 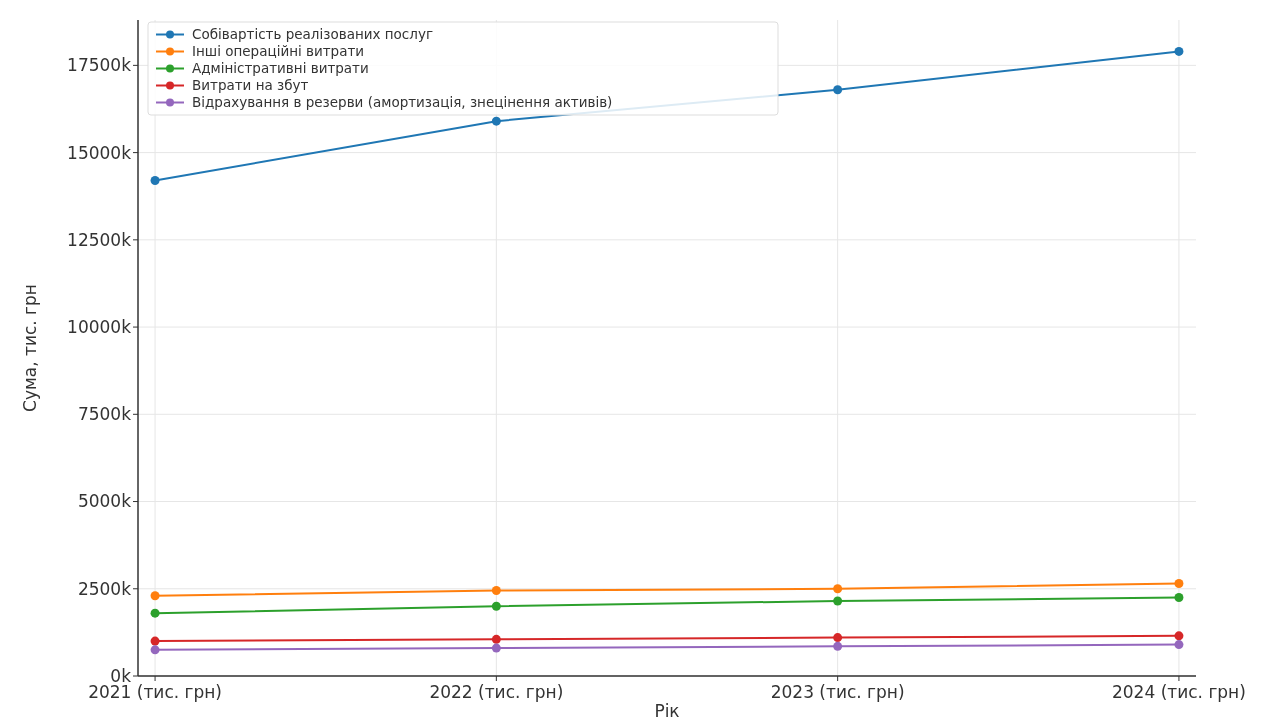 I want to click on y-tick-label: 10000k, so click(x=99, y=327).